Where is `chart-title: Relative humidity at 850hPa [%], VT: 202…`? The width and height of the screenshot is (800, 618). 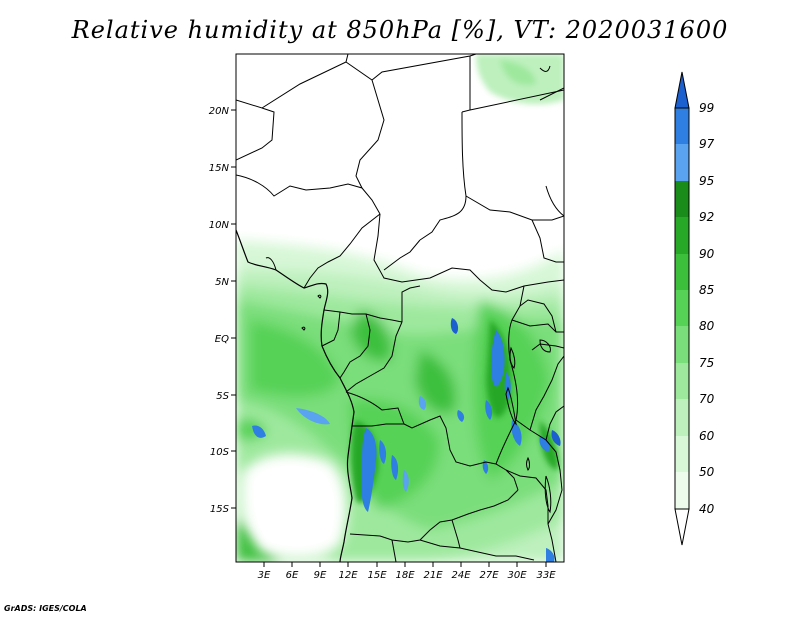
chart-title: Relative humidity at 850hPa [%], VT: 202… is located at coordinates (400, 30).